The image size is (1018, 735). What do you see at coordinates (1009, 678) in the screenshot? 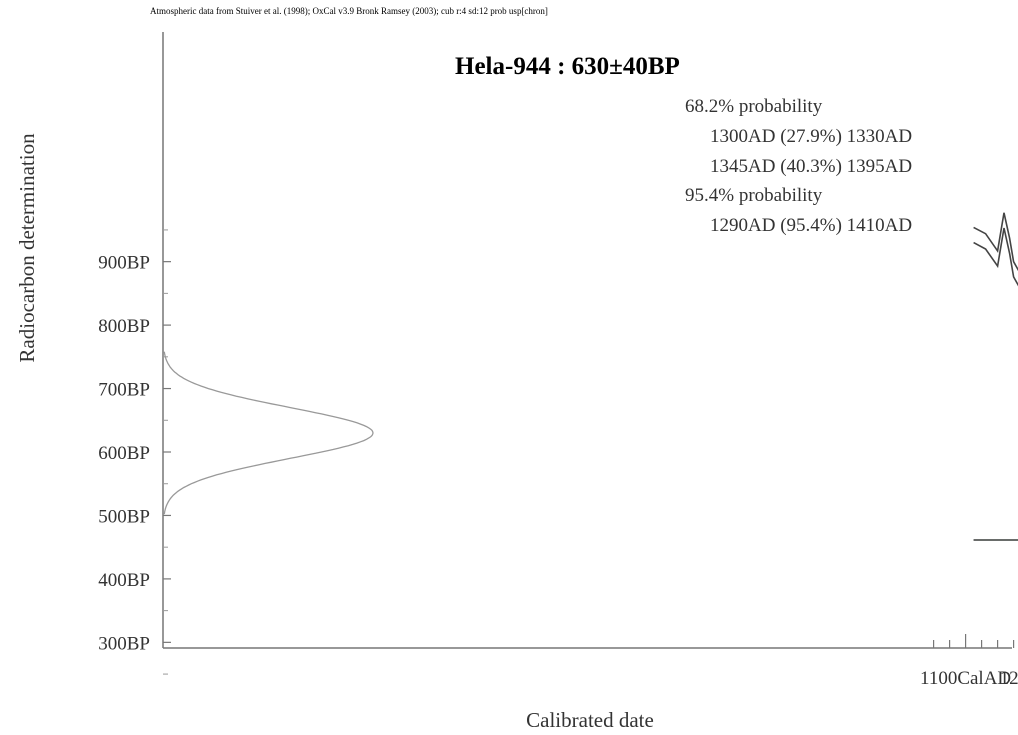
I see `x-tick-label: 1200CalAD` at bounding box center [1009, 678].